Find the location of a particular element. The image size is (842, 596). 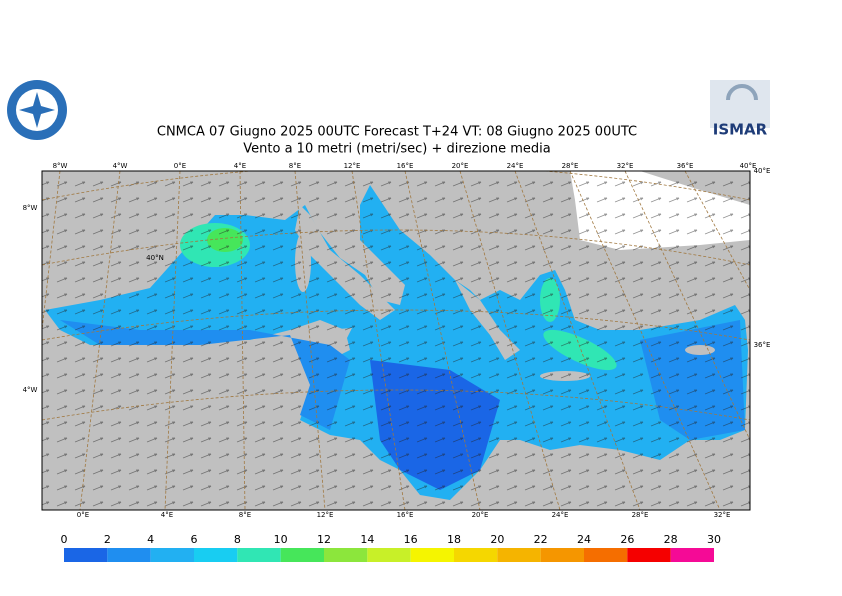

left-logo is located at coordinates (37, 110).